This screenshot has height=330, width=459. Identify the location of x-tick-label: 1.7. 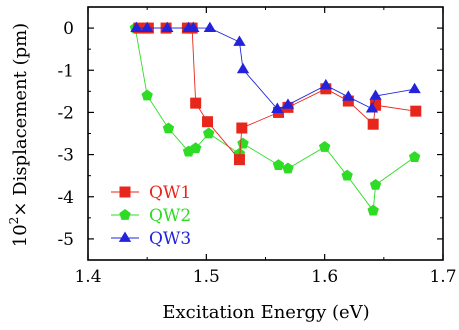
(442, 277).